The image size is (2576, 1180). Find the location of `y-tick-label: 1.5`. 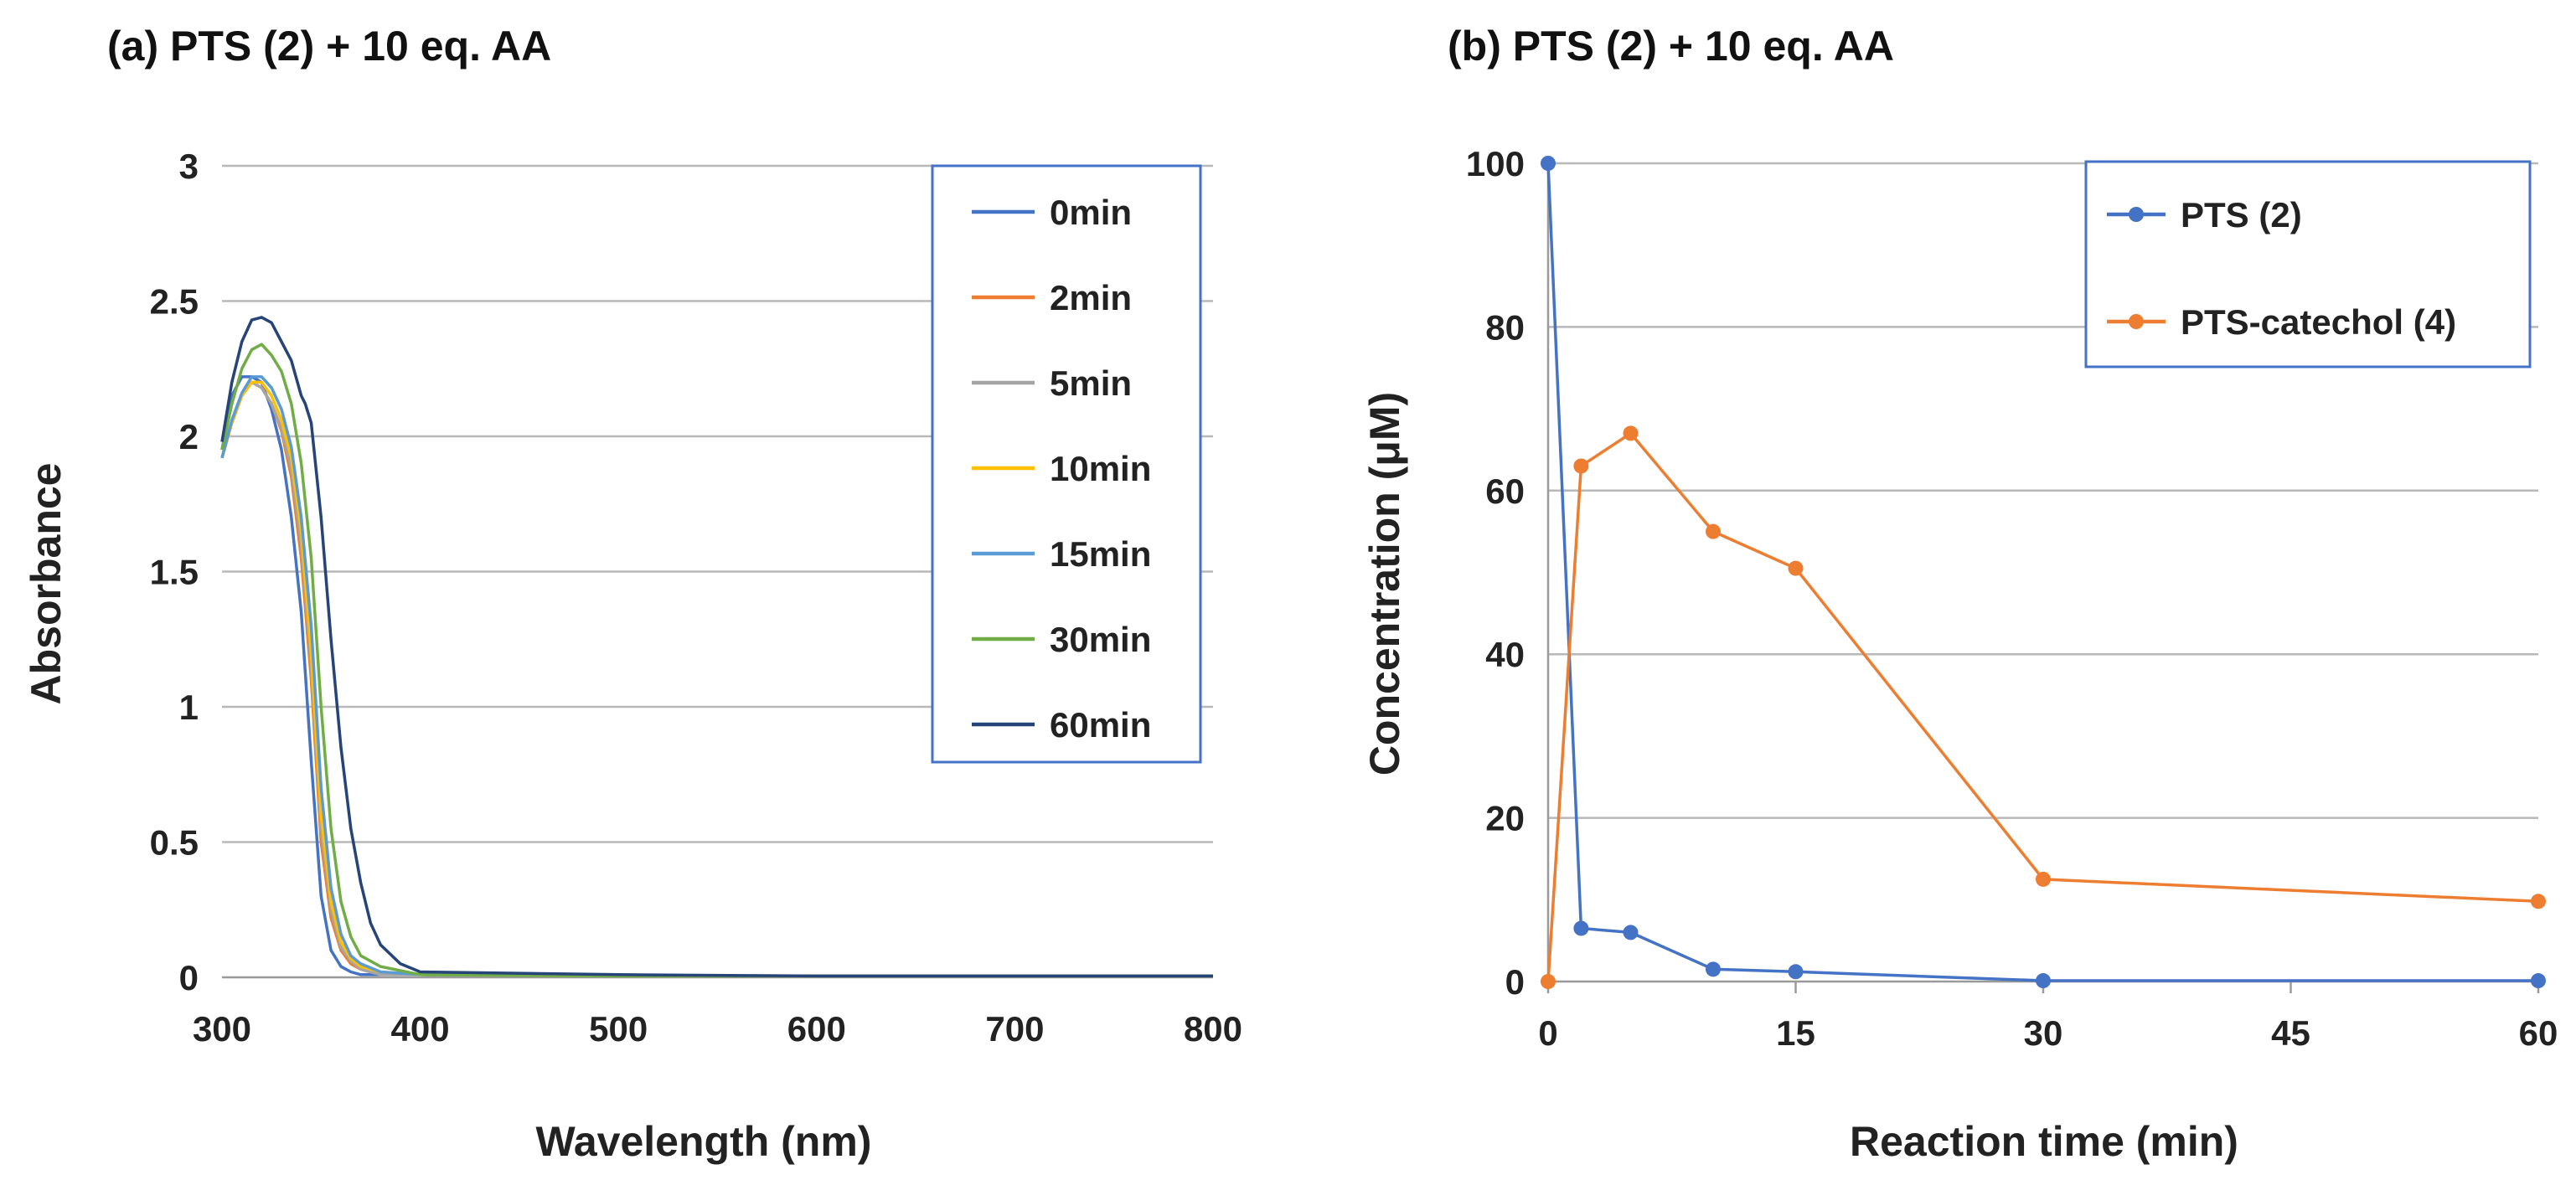

y-tick-label: 1.5 is located at coordinates (174, 573).